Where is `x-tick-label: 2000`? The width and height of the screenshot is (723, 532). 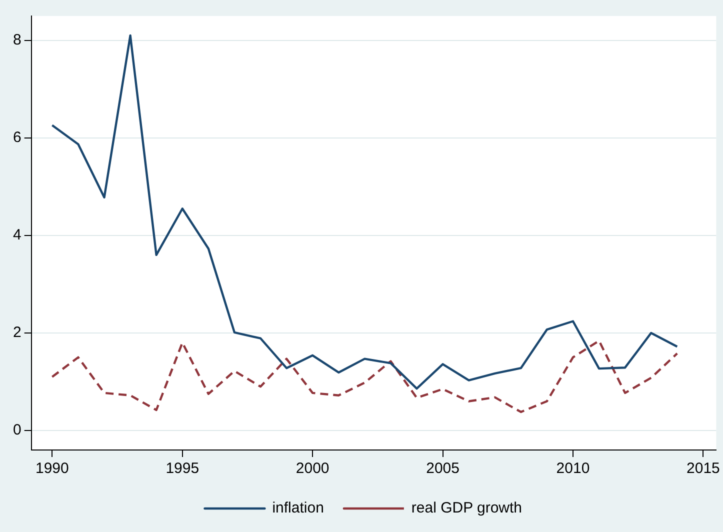 x-tick-label: 2000 is located at coordinates (313, 469).